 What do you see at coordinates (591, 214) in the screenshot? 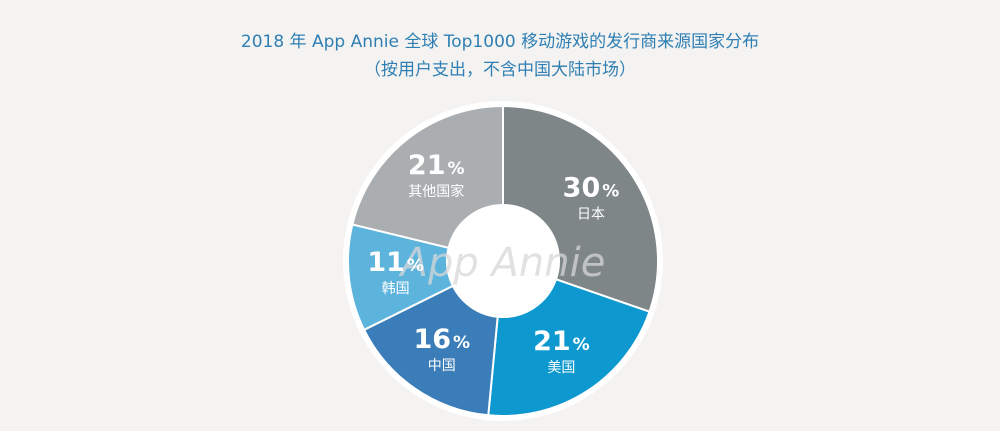
I see `slice-category-label-0: 日本` at bounding box center [591, 214].